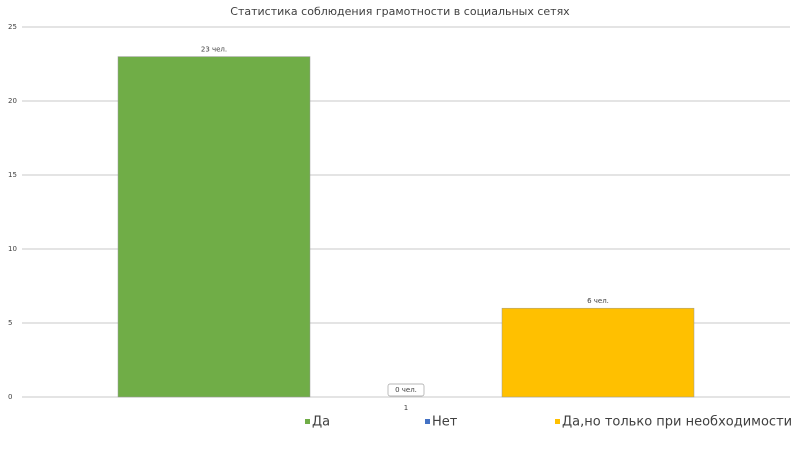  I want to click on y-tick-label: 0, so click(10, 397).